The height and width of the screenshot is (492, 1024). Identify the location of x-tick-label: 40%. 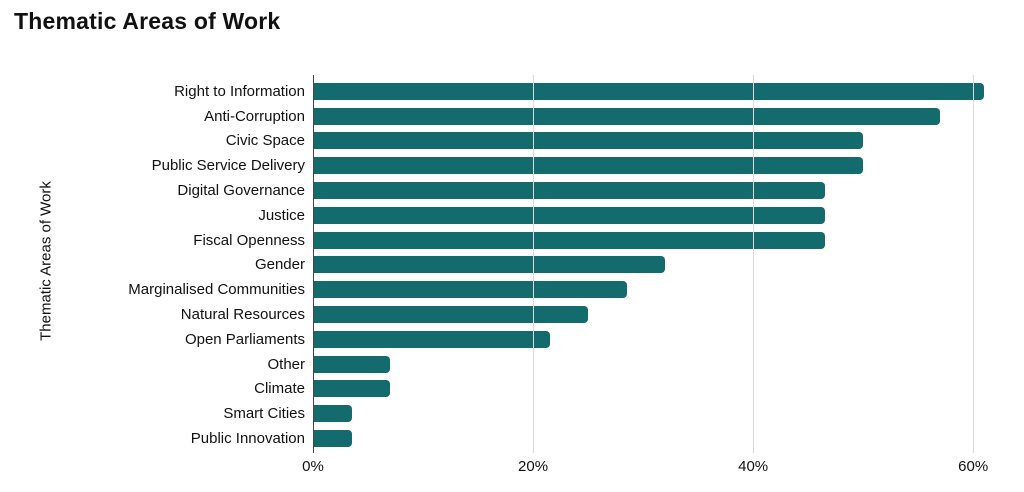
(753, 466).